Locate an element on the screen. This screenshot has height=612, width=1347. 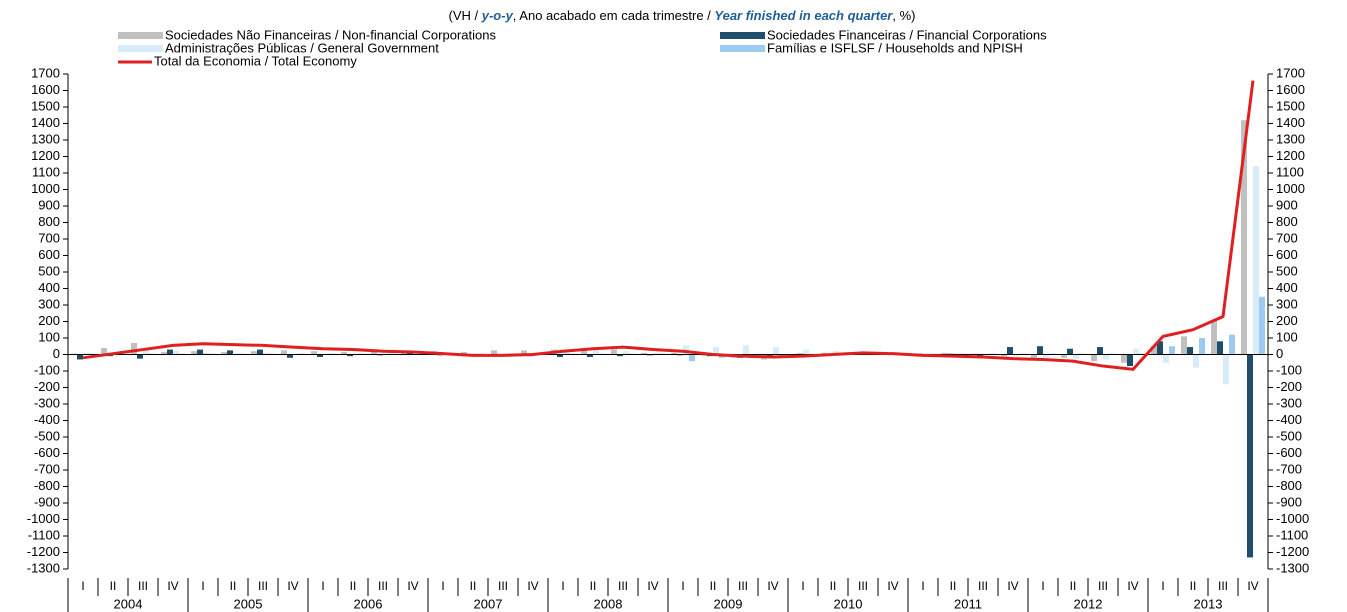
y-tick-label: -1100 is located at coordinates (44, 534).